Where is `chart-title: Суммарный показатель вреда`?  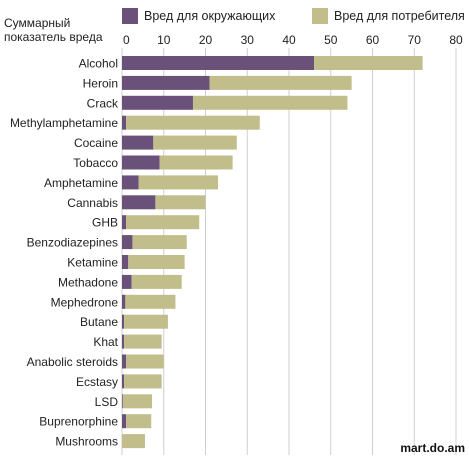 chart-title: Суммарный показатель вреда is located at coordinates (53, 30).